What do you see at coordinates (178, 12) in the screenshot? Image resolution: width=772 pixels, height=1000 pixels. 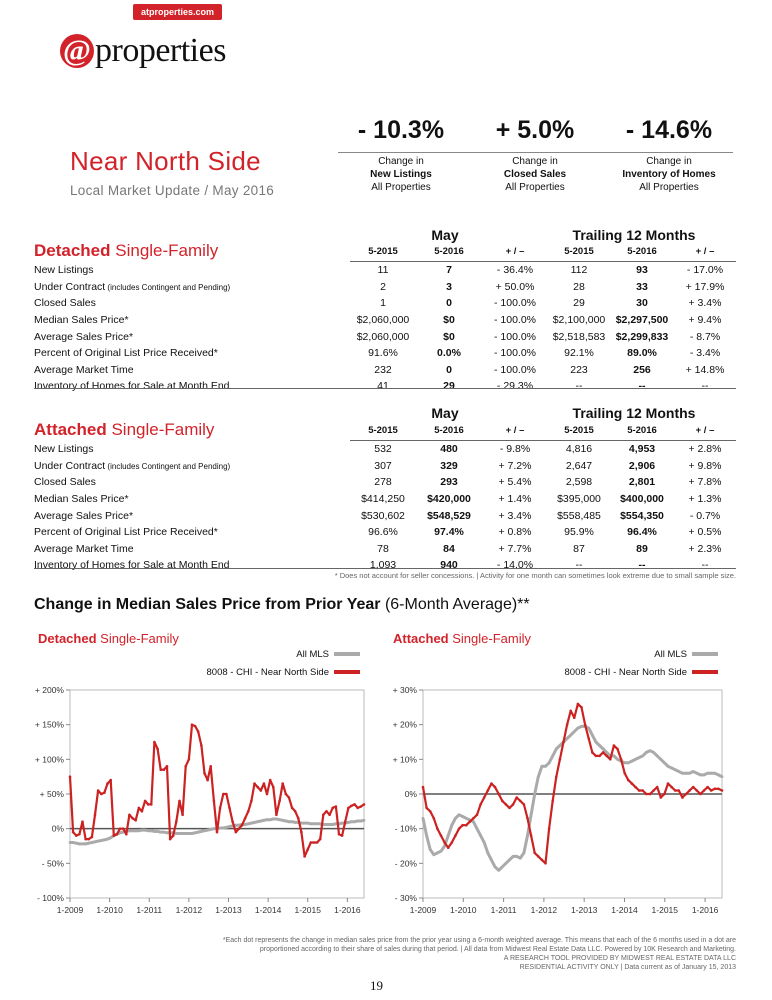 I see `site-tag: atproperties.com` at bounding box center [178, 12].